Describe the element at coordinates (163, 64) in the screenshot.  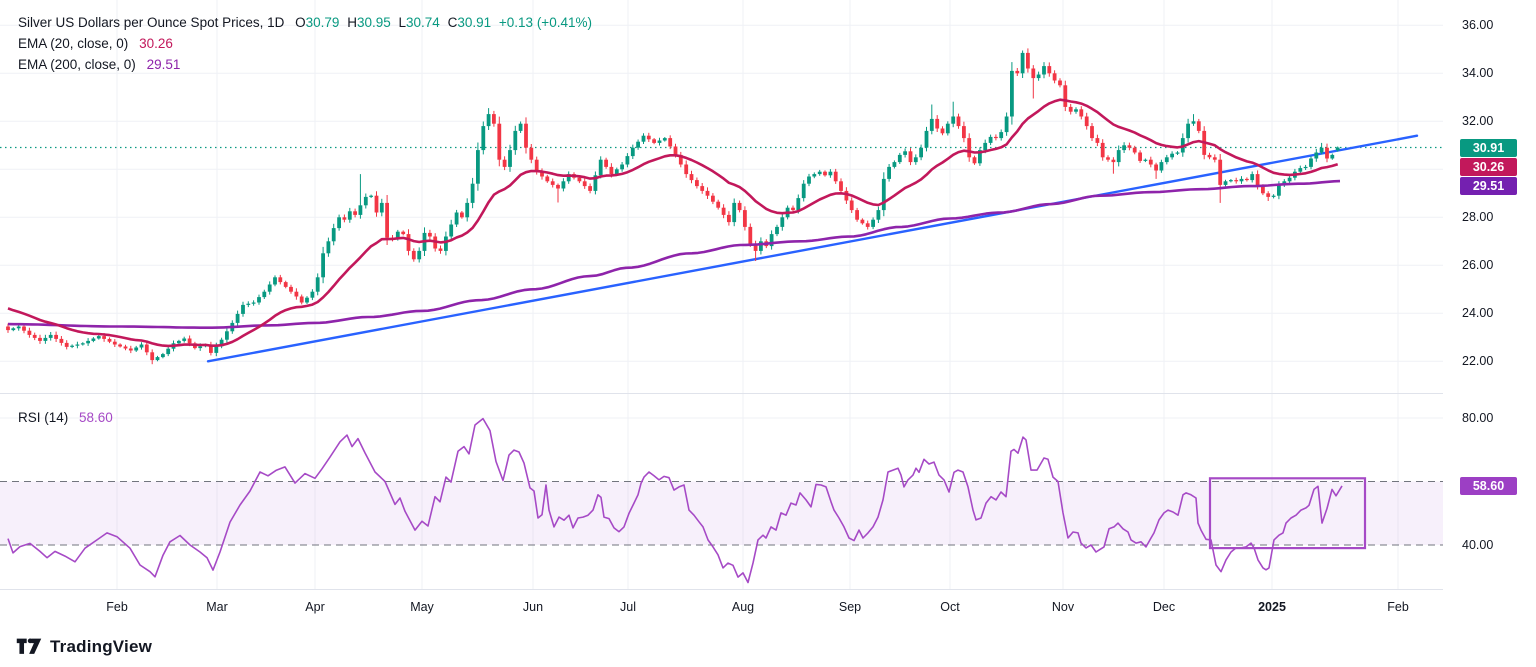
I see `ema200-value: 29.51` at that location.